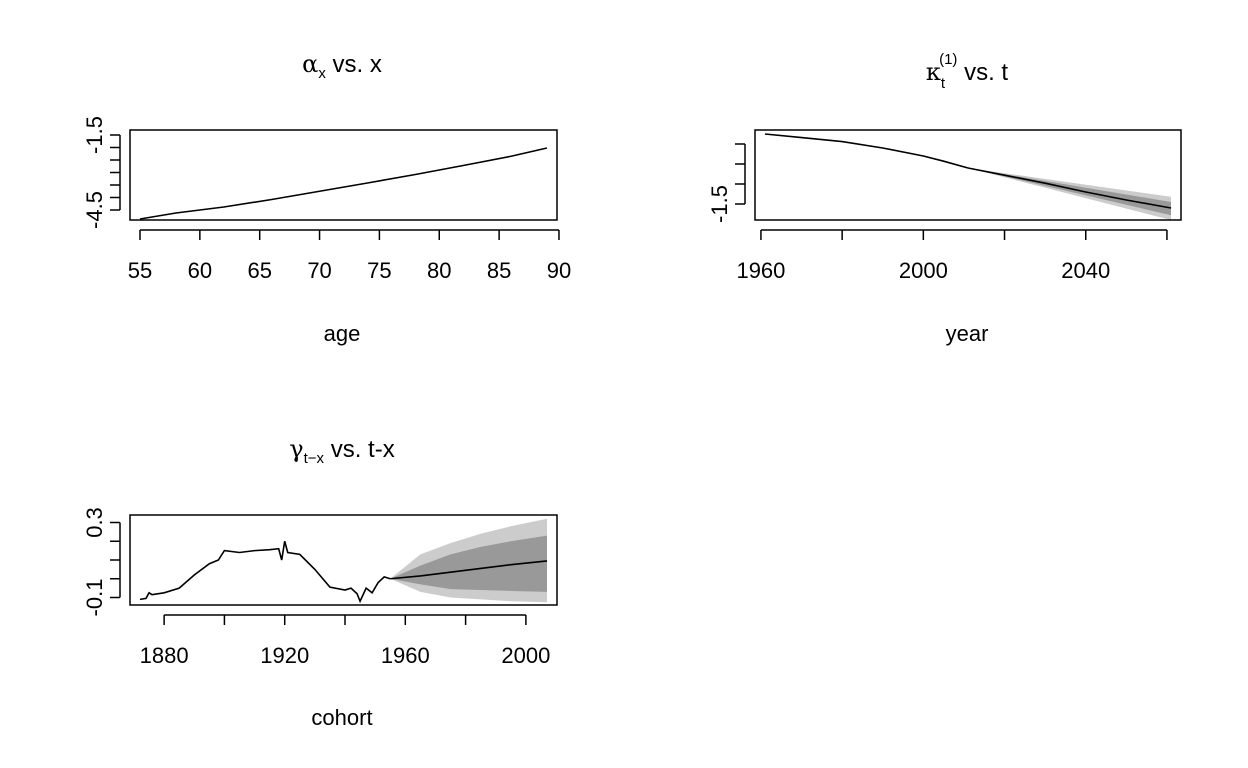 The image size is (1248, 768). I want to click on gamma-x-tick-label: 1920, so click(284, 655).